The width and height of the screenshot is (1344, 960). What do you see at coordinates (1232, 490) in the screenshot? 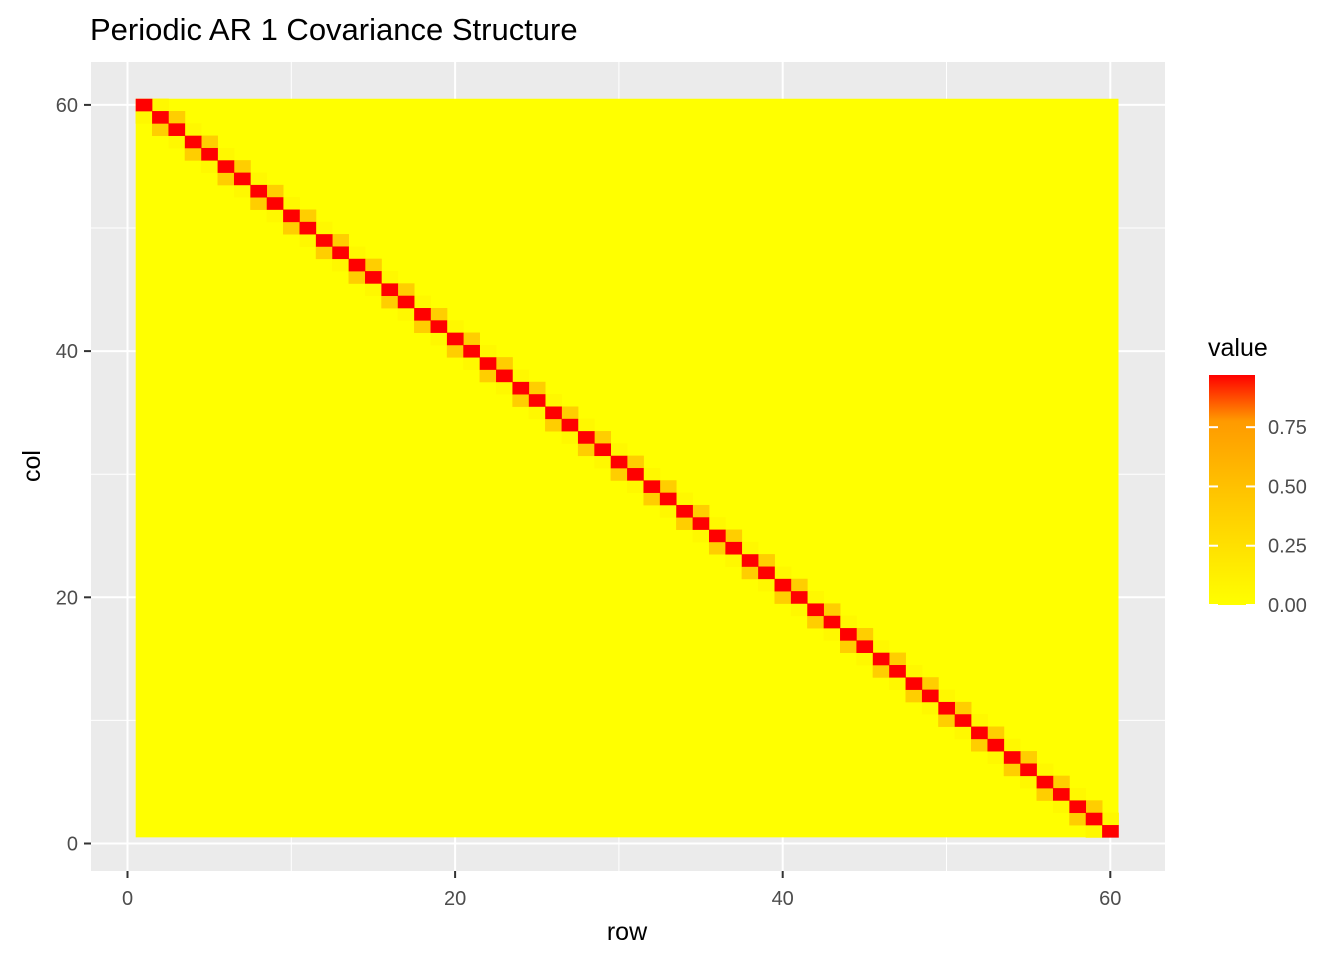
I see `legend-colorbar` at bounding box center [1232, 490].